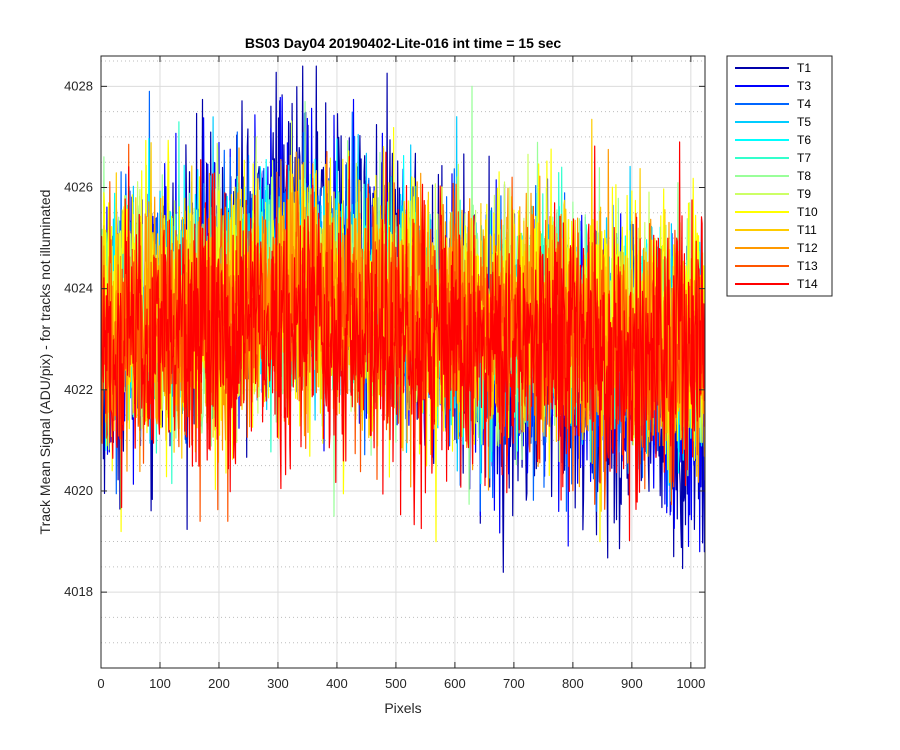 The height and width of the screenshot is (750, 900). What do you see at coordinates (219, 683) in the screenshot?
I see `x-tick-label: 200` at bounding box center [219, 683].